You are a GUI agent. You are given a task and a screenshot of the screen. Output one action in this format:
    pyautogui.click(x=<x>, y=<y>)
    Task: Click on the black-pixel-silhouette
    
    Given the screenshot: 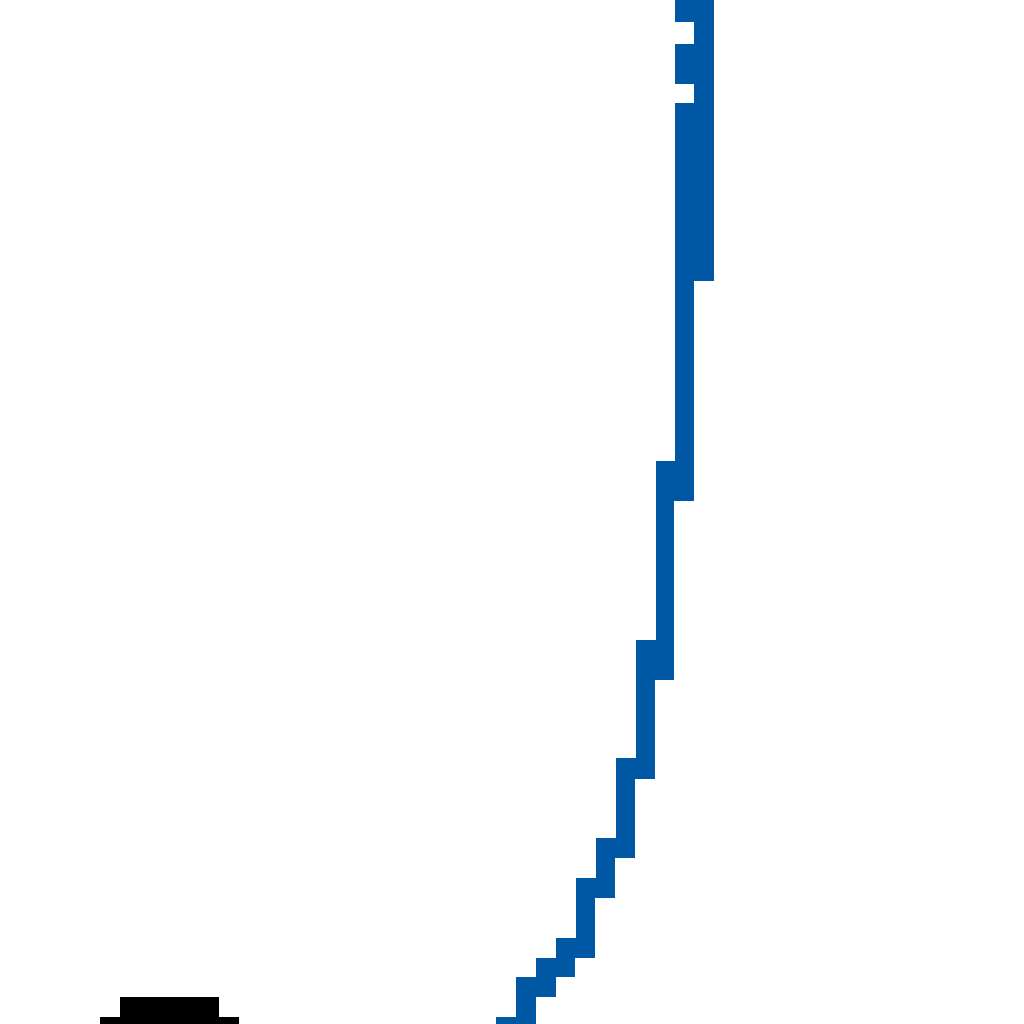 What is the action you would take?
    pyautogui.click(x=169, y=1010)
    